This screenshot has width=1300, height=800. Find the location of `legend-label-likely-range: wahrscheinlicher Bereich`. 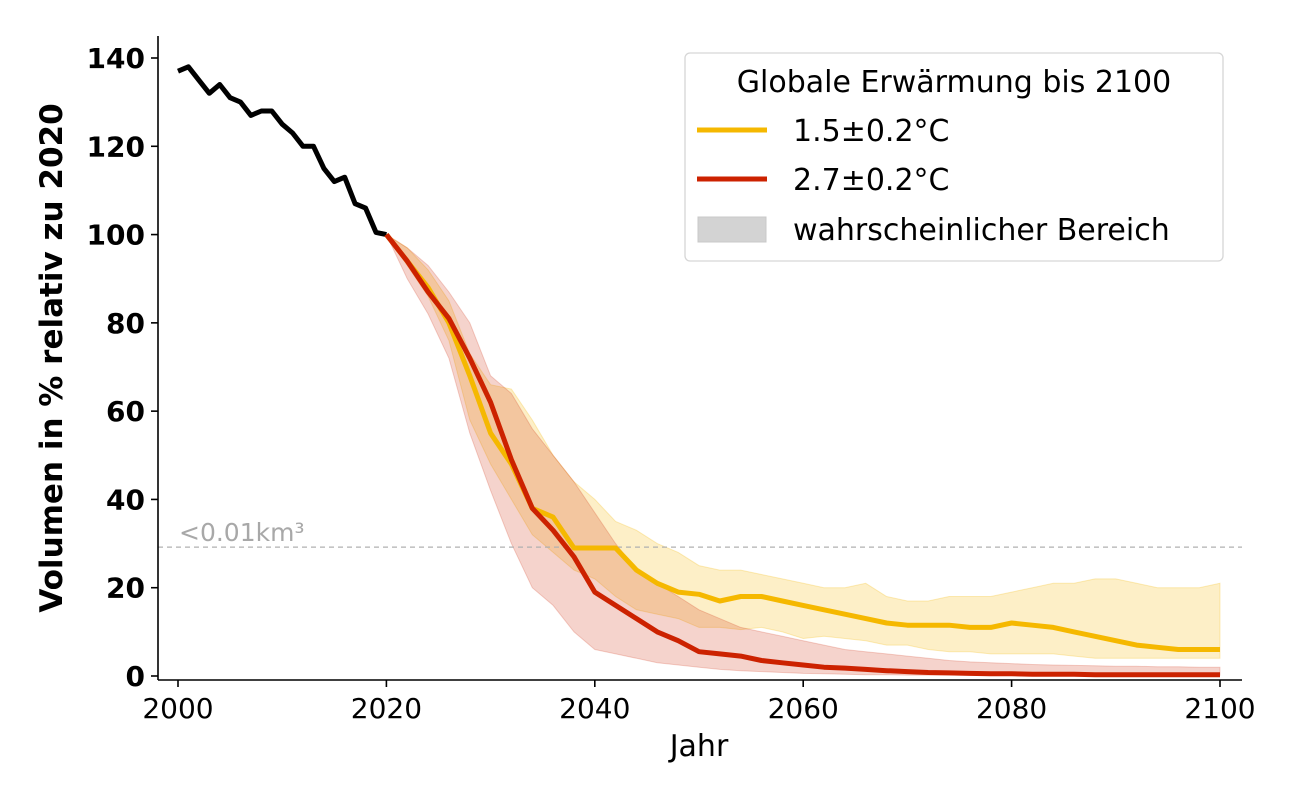

legend-label-likely-range: wahrscheinlicher Bereich is located at coordinates (981, 230).